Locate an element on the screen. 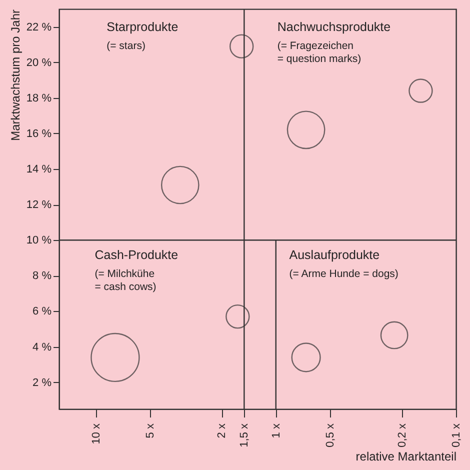 The image size is (470, 470). x-tick-label: 0,1 x is located at coordinates (456, 435).